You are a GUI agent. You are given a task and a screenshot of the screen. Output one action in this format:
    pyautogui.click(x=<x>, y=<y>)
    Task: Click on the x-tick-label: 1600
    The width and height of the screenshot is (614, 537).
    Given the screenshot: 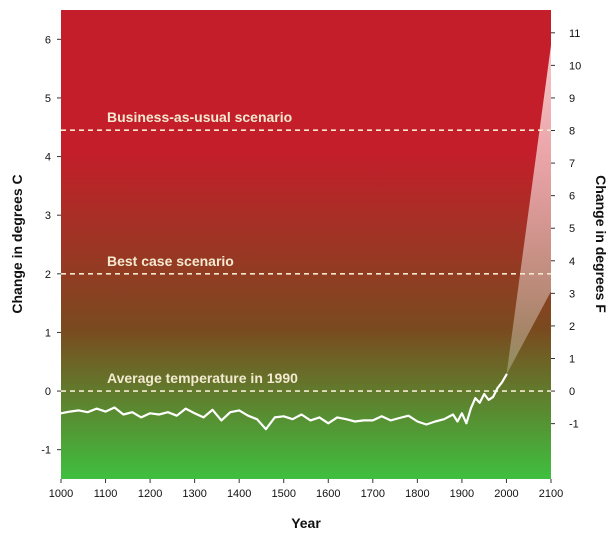 What is the action you would take?
    pyautogui.click(x=328, y=494)
    